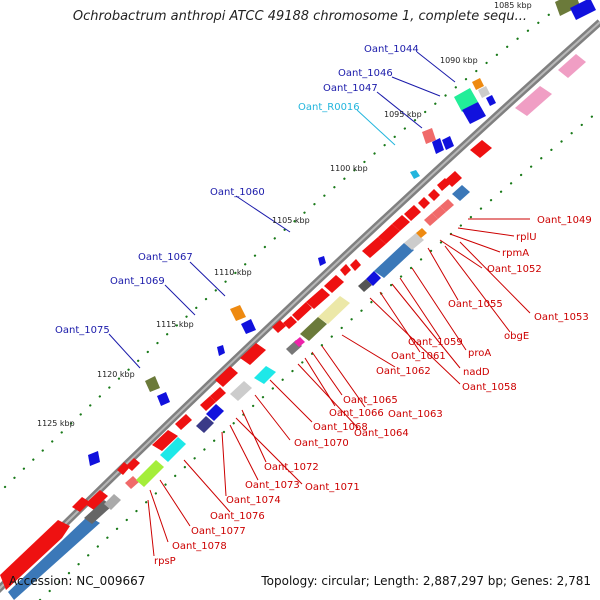 The height and width of the screenshot is (600, 600). Describe the element at coordinates (391, 49) in the screenshot. I see `gene-label: Oant_1044` at that location.